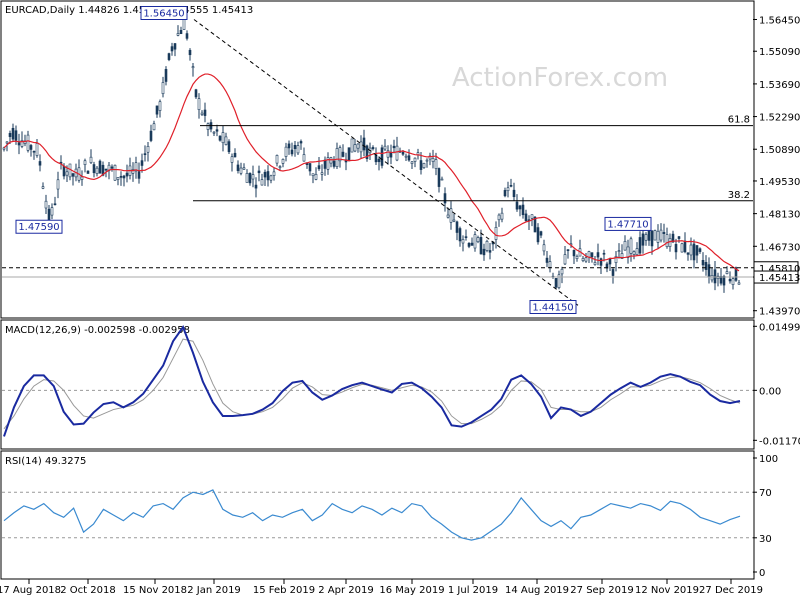 The image size is (800, 604). I want to click on fib-level-label: 61.8, so click(739, 120).